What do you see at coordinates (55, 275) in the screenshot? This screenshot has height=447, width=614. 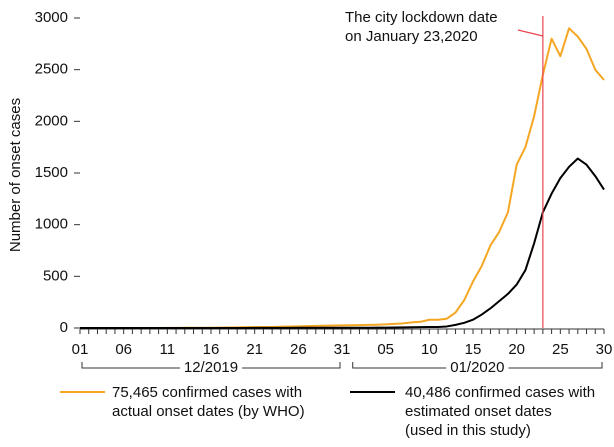 I see `y-tick-label: 500` at bounding box center [55, 275].